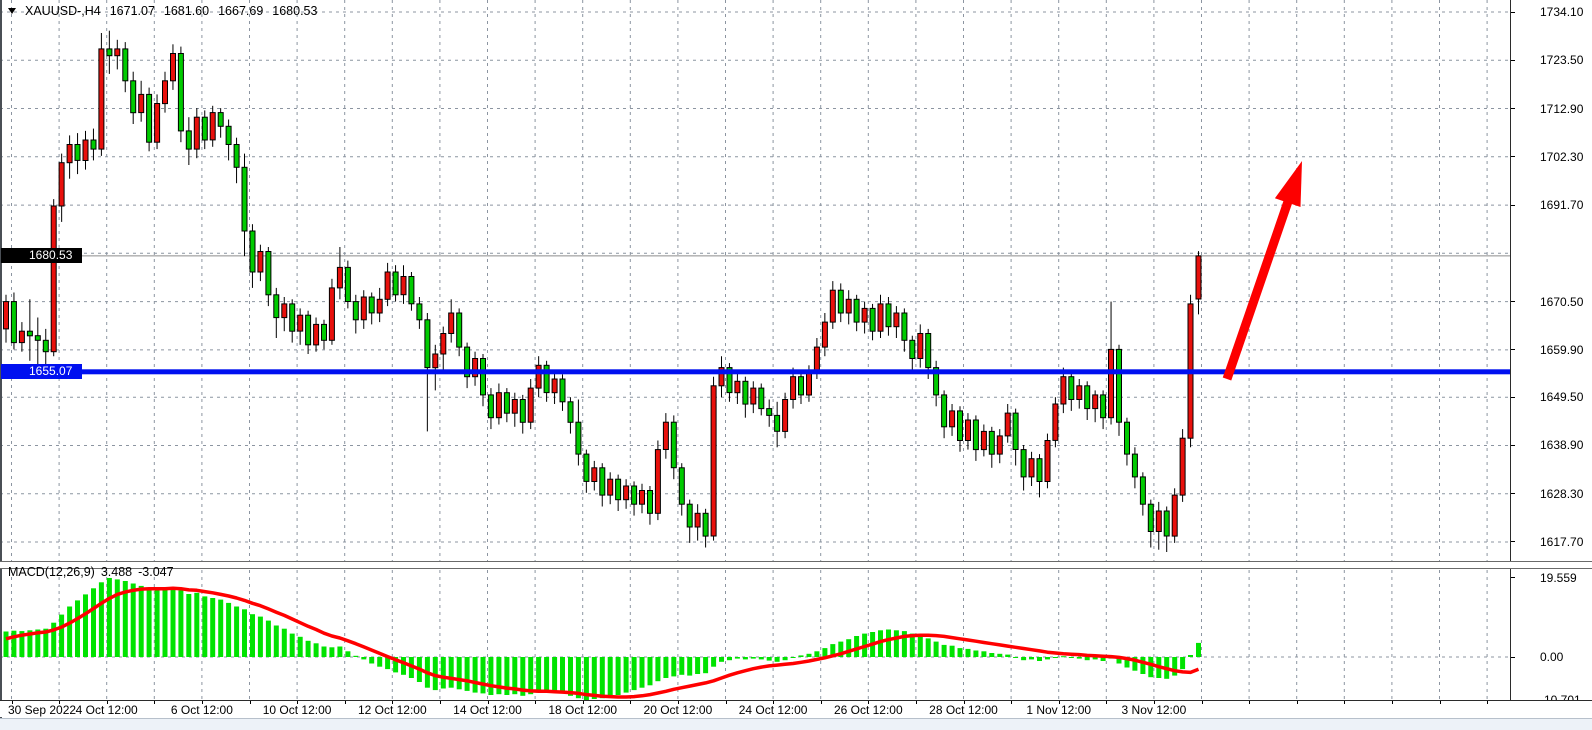  What do you see at coordinates (1552, 657) in the screenshot?
I see `macd-axis-label: 0.00` at bounding box center [1552, 657].